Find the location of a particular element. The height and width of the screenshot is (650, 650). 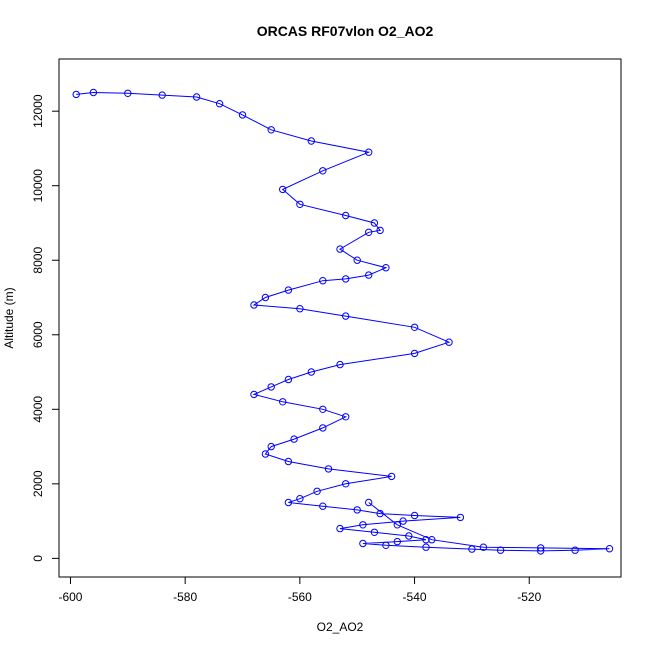

y-tick-label: 10000 is located at coordinates (38, 186).